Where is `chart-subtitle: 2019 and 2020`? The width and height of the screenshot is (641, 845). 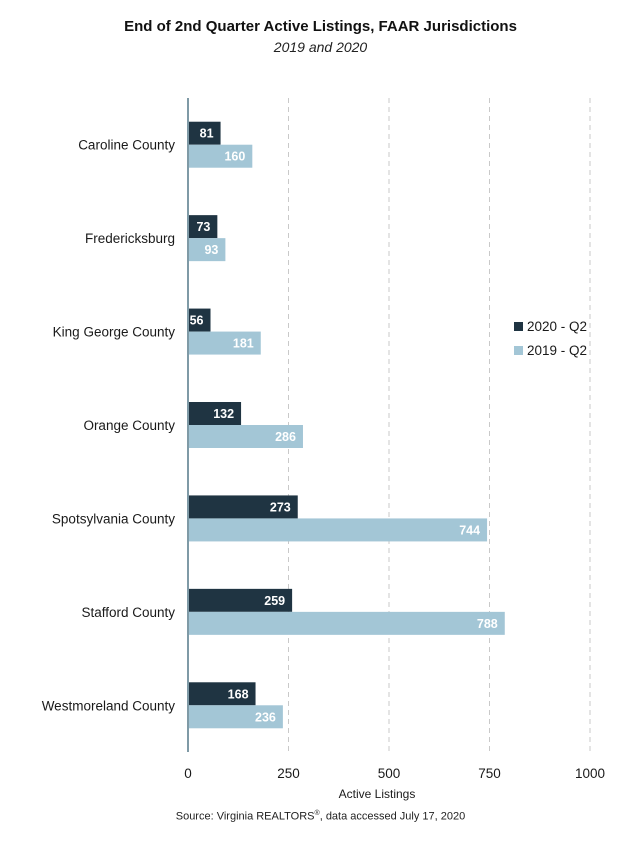 chart-subtitle: 2019 and 2020 is located at coordinates (320, 47).